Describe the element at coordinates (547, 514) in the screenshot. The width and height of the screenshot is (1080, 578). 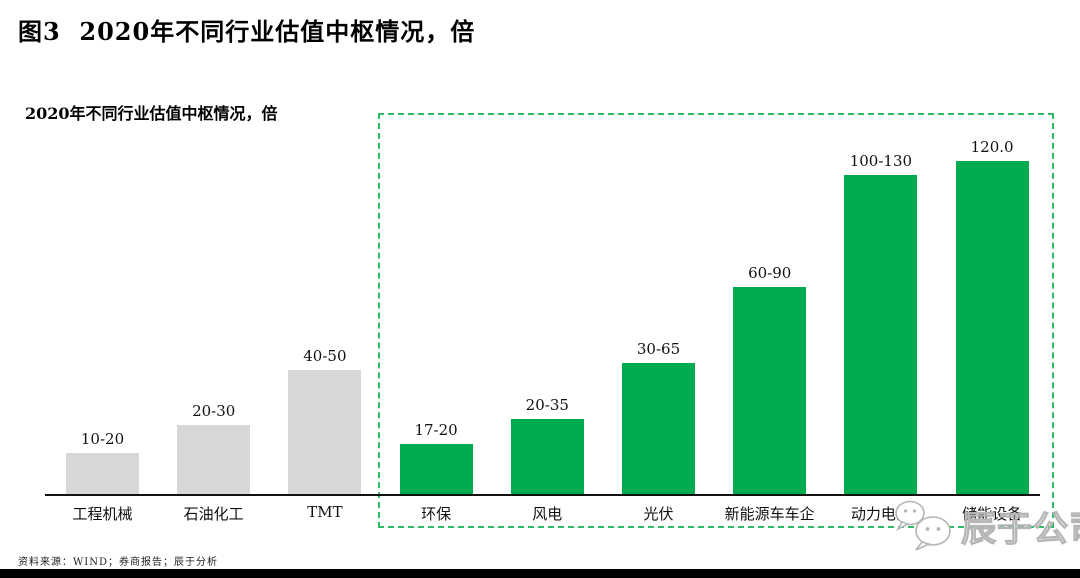
I see `bar-category-label: 风电` at that location.